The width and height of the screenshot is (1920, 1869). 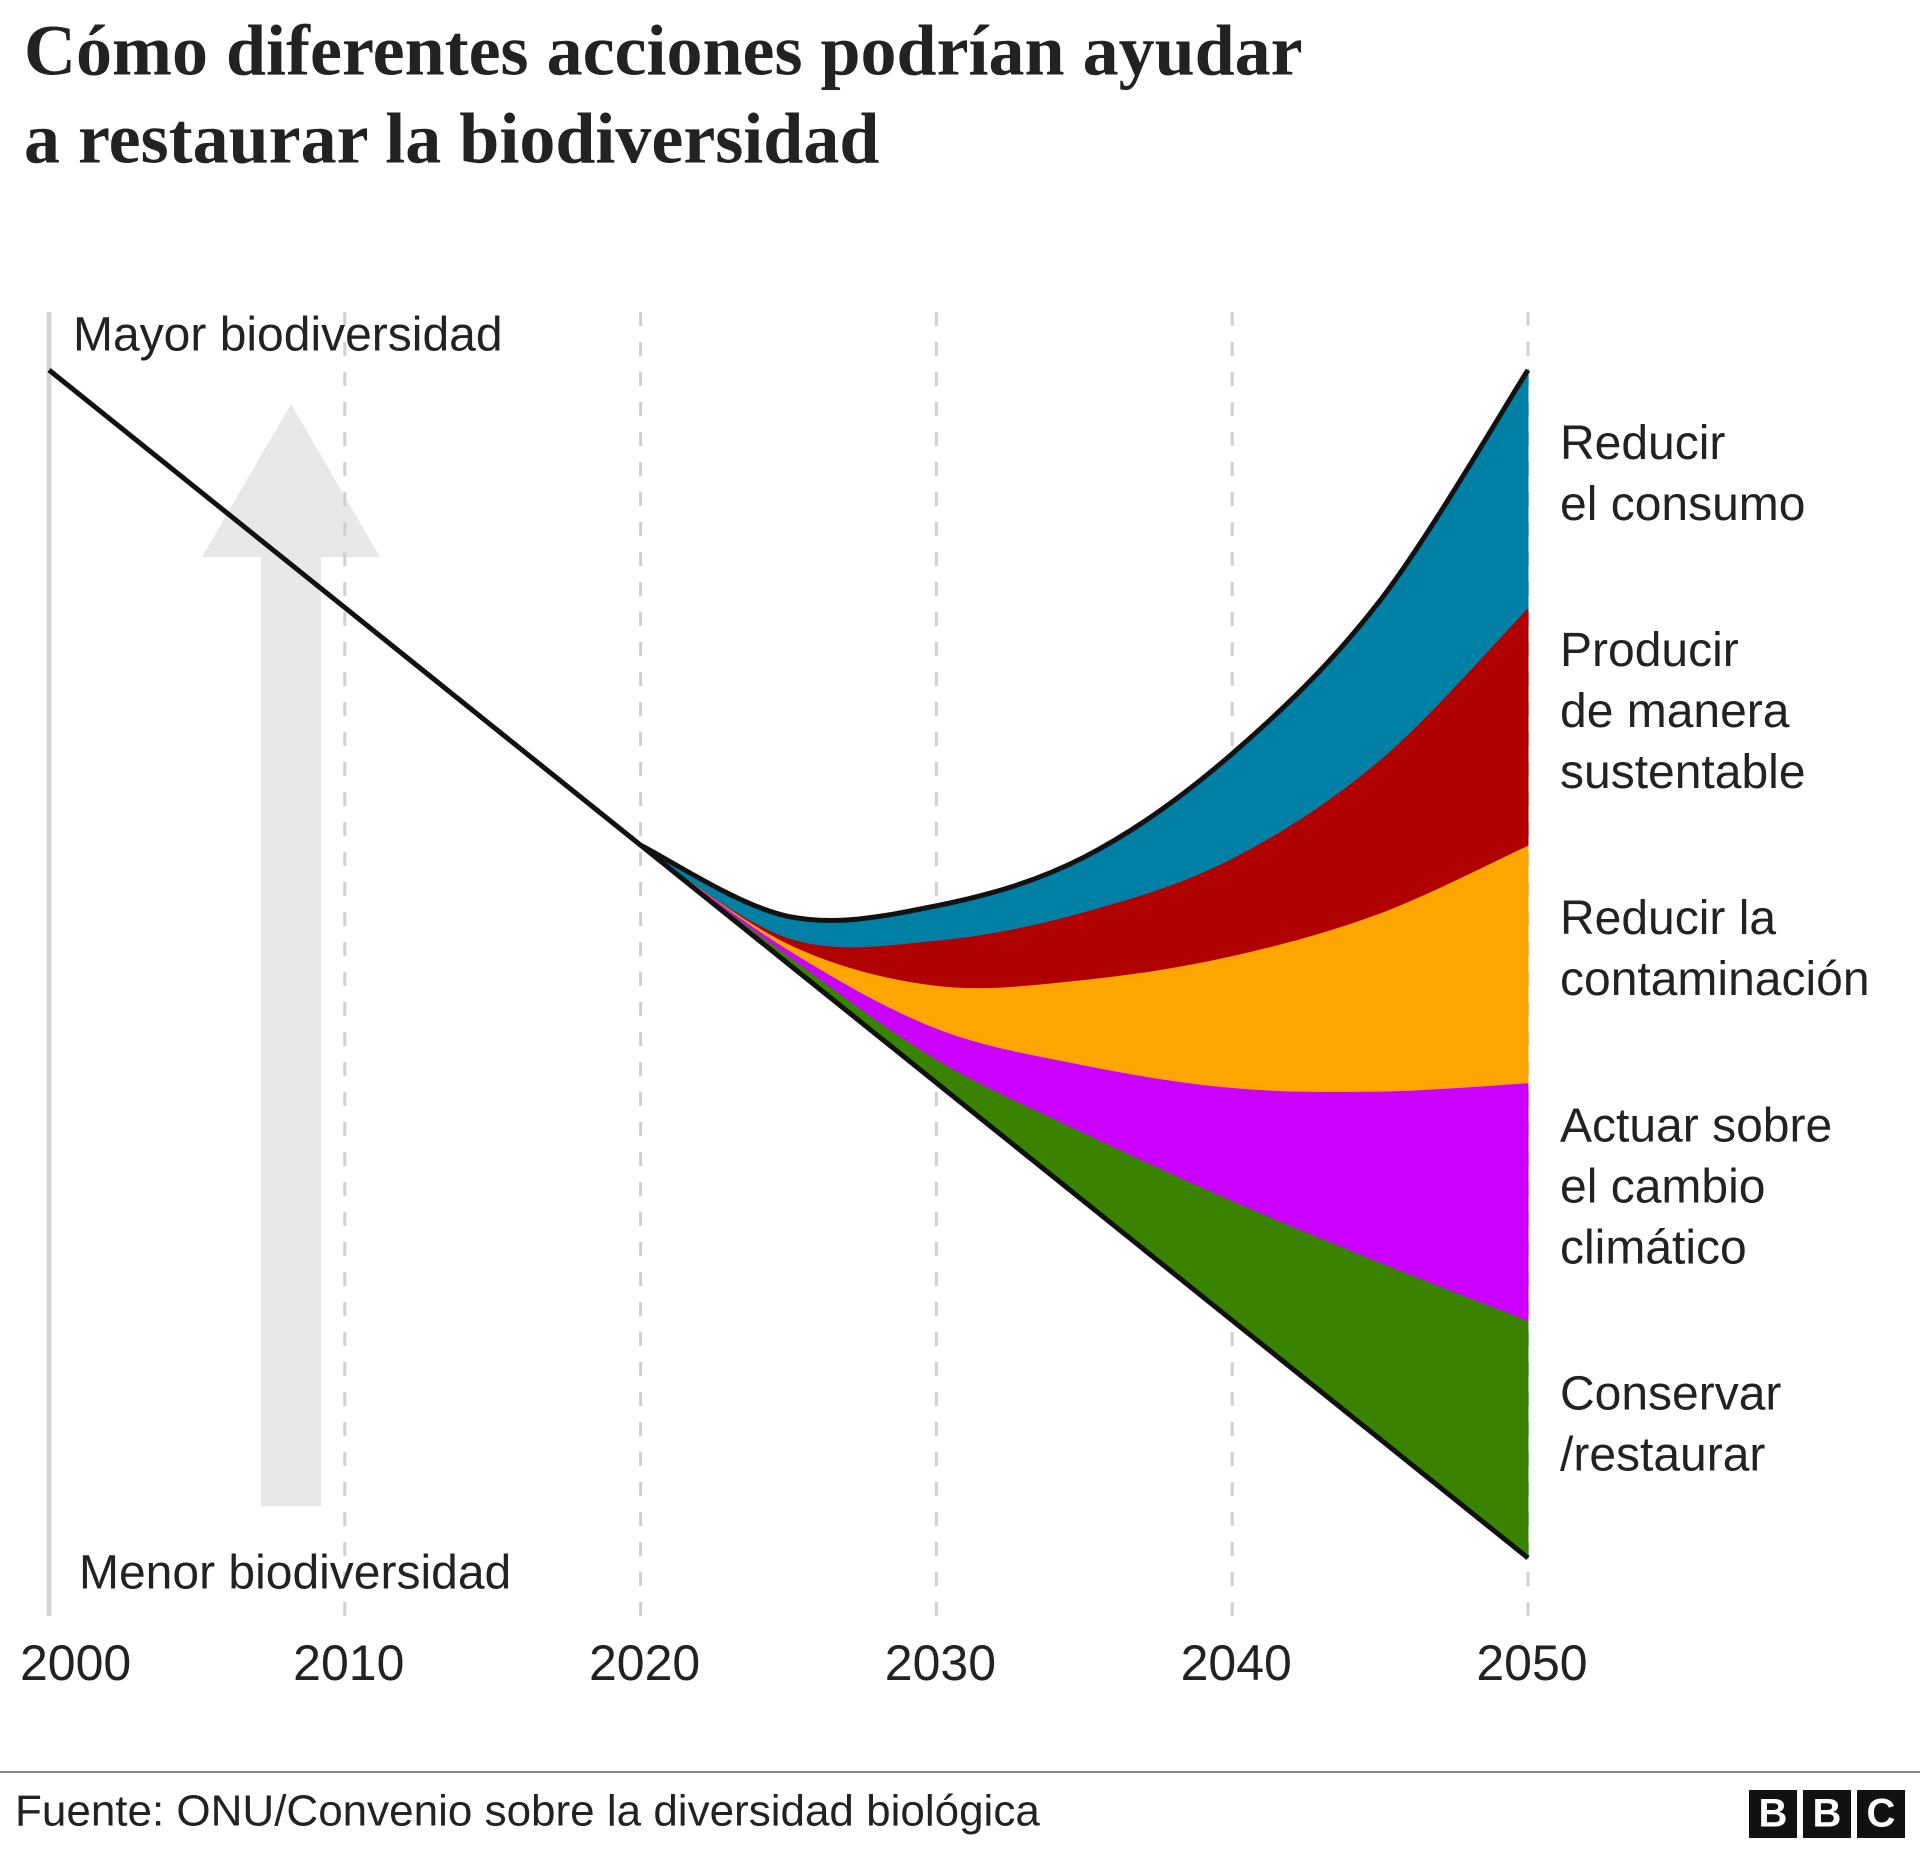 I want to click on chart-title: Cómo diferentes acciones podrían ayudar, so click(x=663, y=51).